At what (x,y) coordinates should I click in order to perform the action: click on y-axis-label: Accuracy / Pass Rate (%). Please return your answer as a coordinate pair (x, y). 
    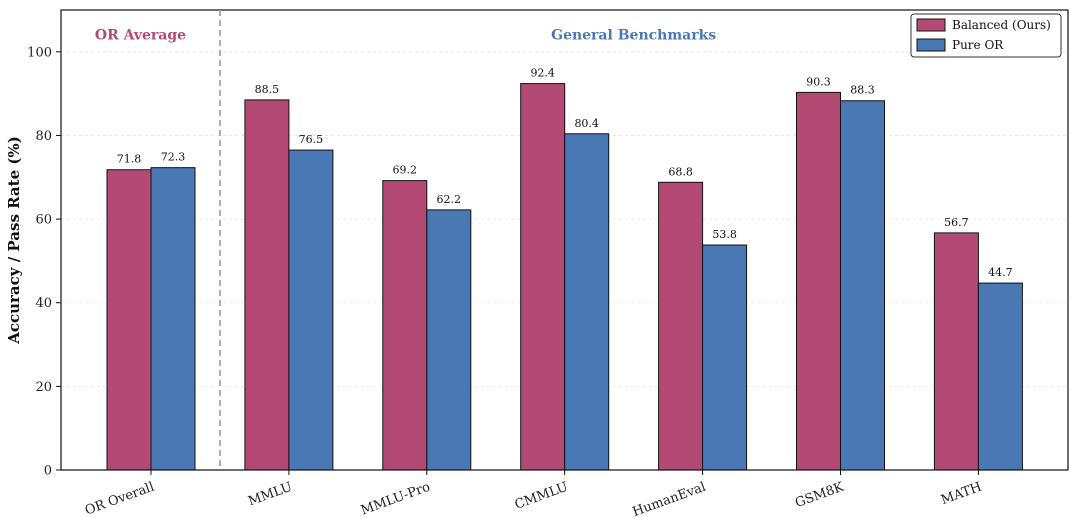
    Looking at the image, I should click on (14, 240).